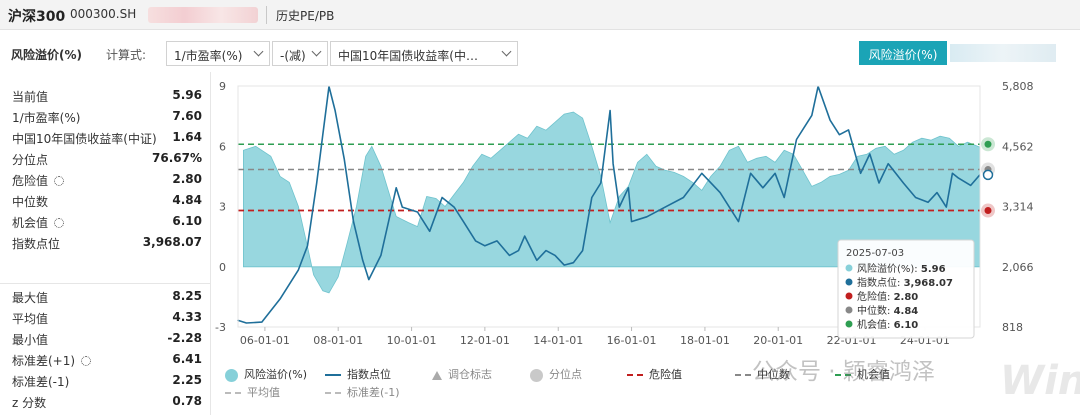  What do you see at coordinates (565, 374) in the screenshot?
I see `legend-label: 分位点` at bounding box center [565, 374].